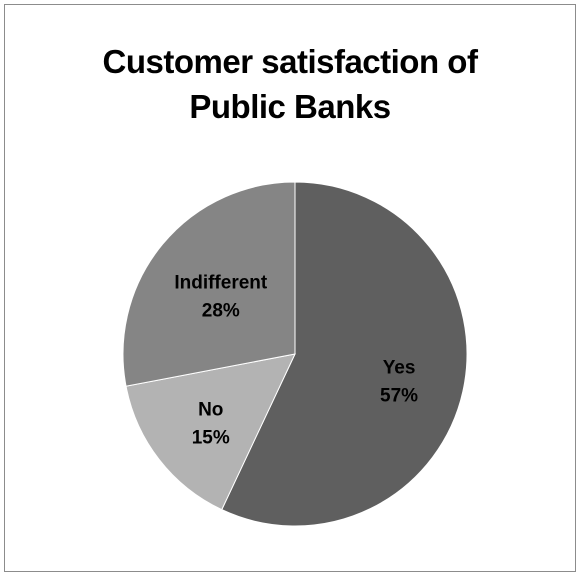  Describe the element at coordinates (211, 437) in the screenshot. I see `slice-percent-no: 15%` at that location.